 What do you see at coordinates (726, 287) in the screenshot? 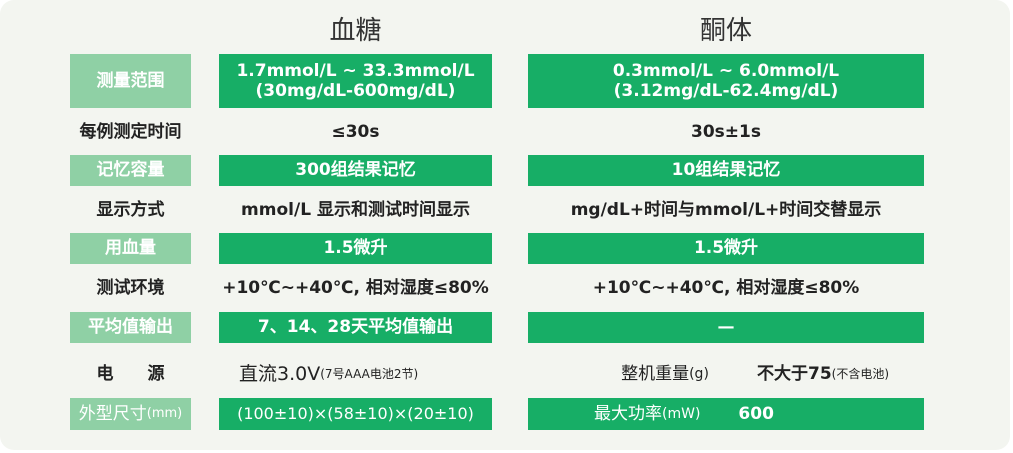
I see `ketone-value: +10℃~+40℃, 相对湿度≤80%` at bounding box center [726, 287].